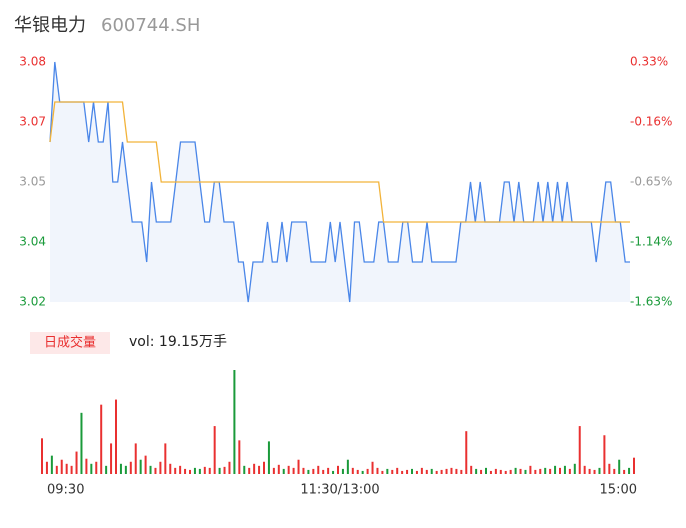 Image resolution: width=686 pixels, height=528 pixels. I want to click on y-tick-label: 3.05, so click(32, 182).